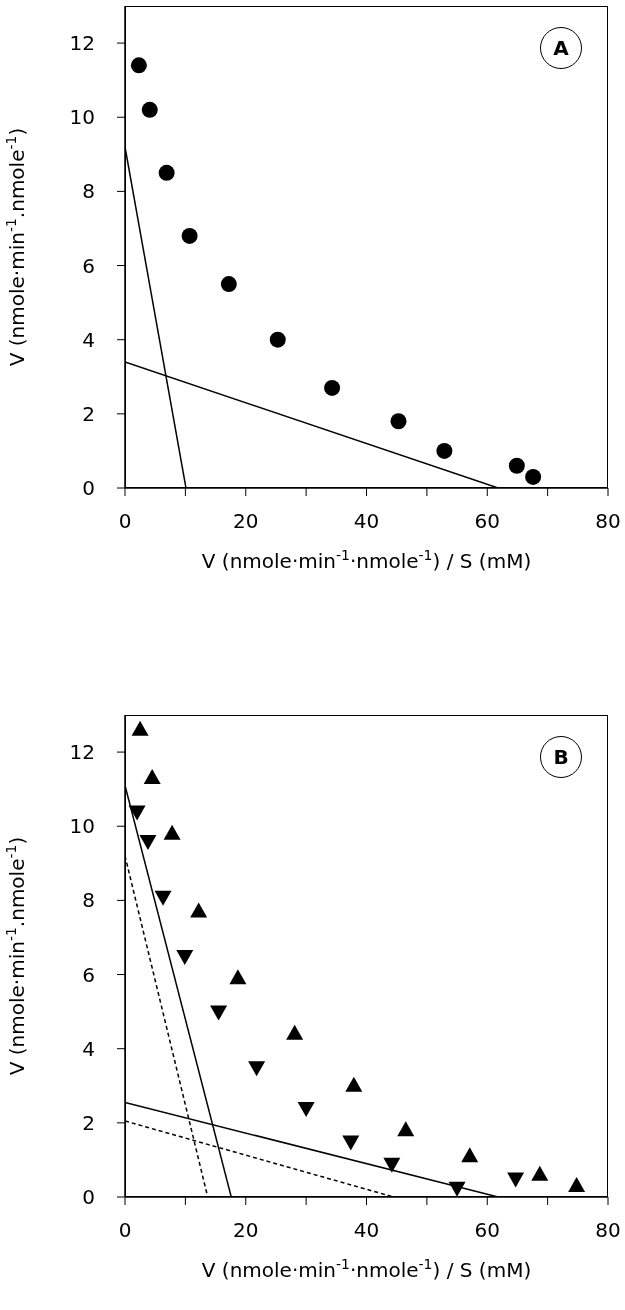 The height and width of the screenshot is (1310, 625). I want to click on annotation: A, so click(561, 48).